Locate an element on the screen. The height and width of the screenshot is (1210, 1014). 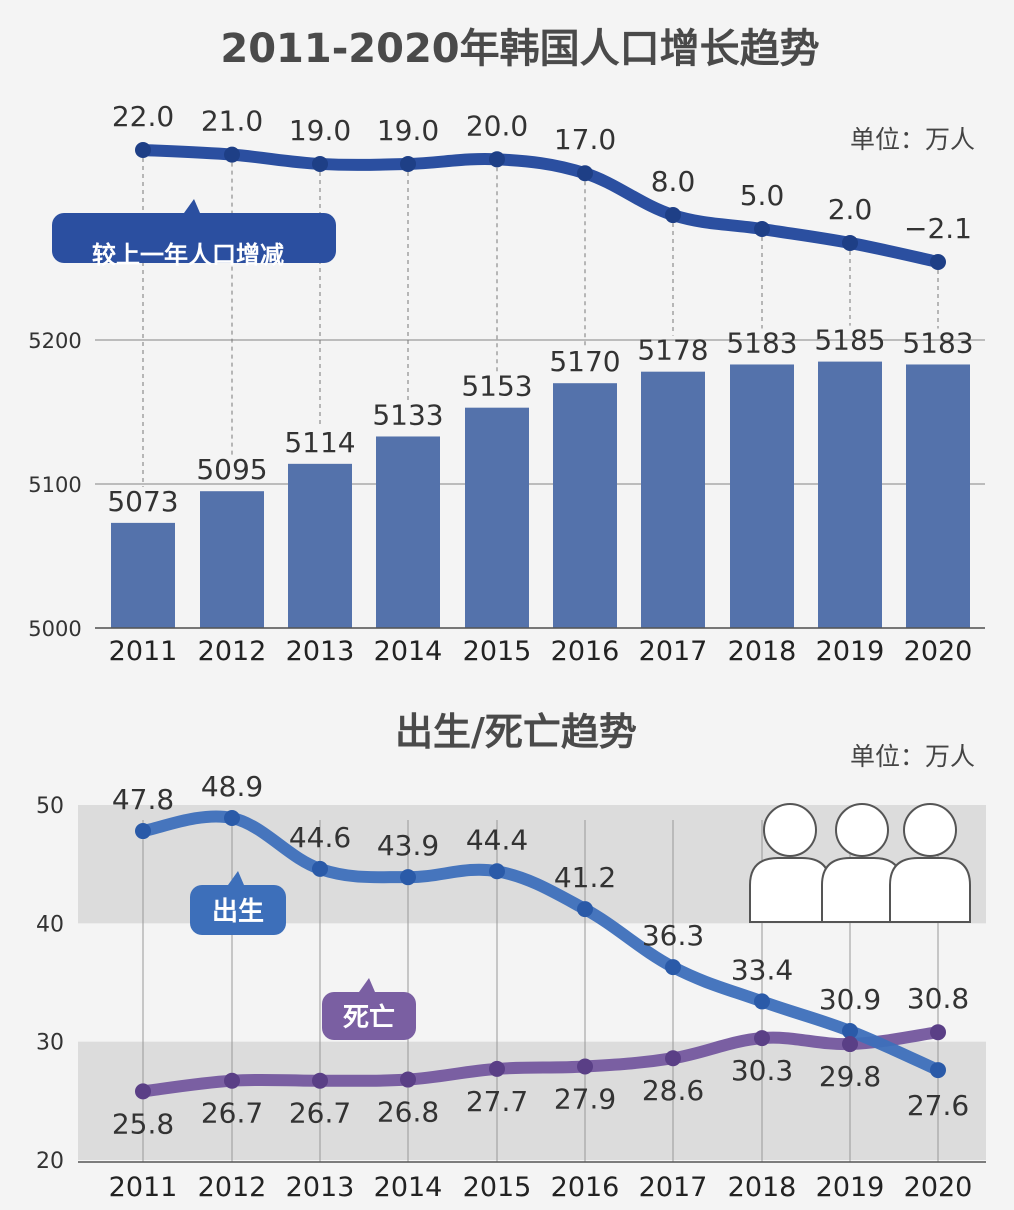
bar-2014 is located at coordinates (408, 532).